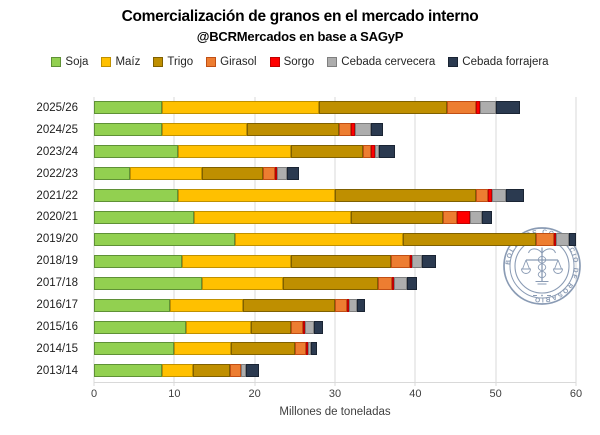 This screenshot has width=600, height=435. What do you see at coordinates (94, 394) in the screenshot?
I see `x-axis-tick-0: 0` at bounding box center [94, 394].